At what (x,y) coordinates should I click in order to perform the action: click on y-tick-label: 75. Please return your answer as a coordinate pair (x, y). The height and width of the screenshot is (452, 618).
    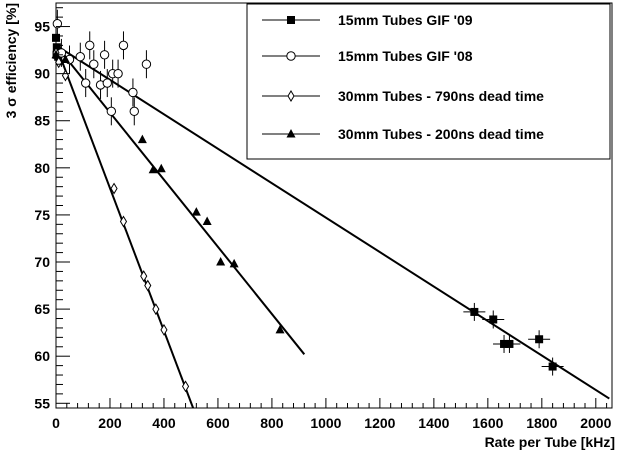
    Looking at the image, I should click on (42, 215).